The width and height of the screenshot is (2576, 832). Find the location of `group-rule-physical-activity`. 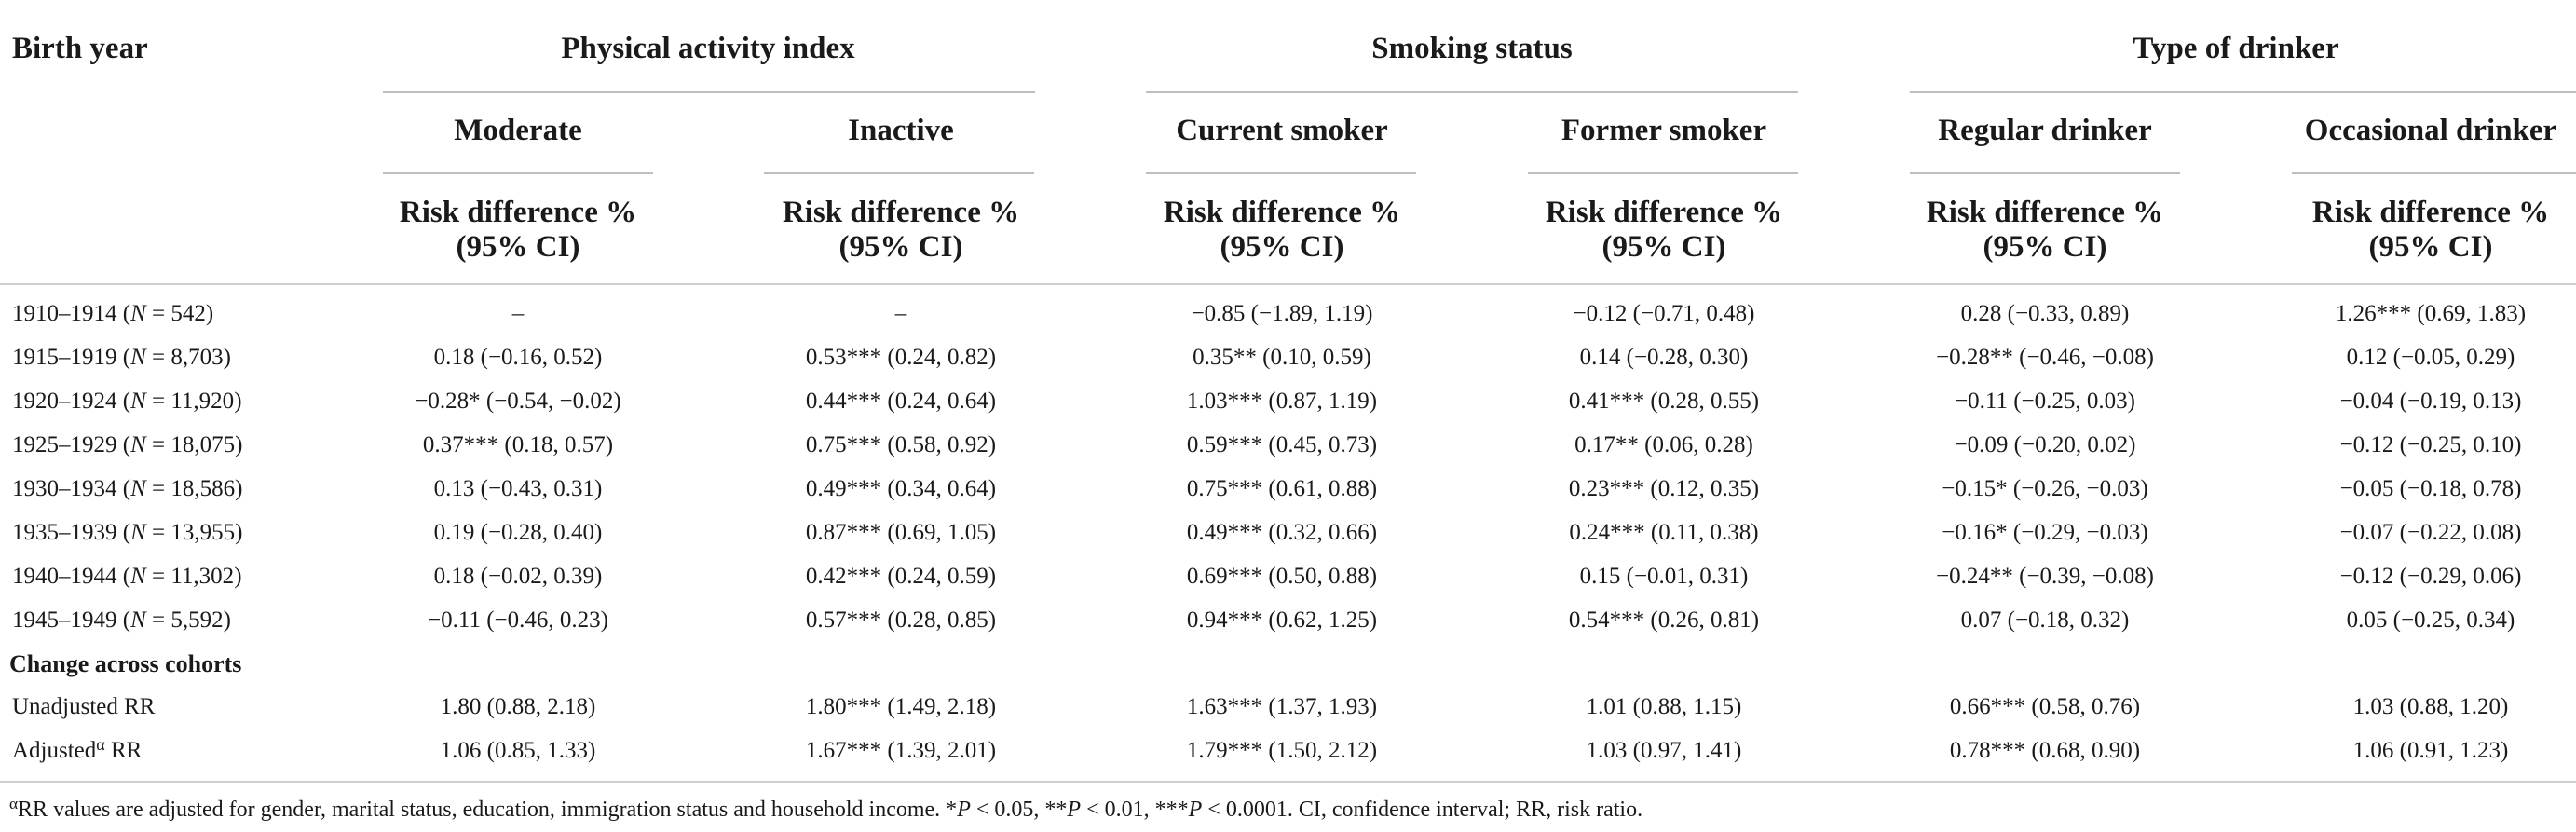

group-rule-physical-activity is located at coordinates (709, 92).